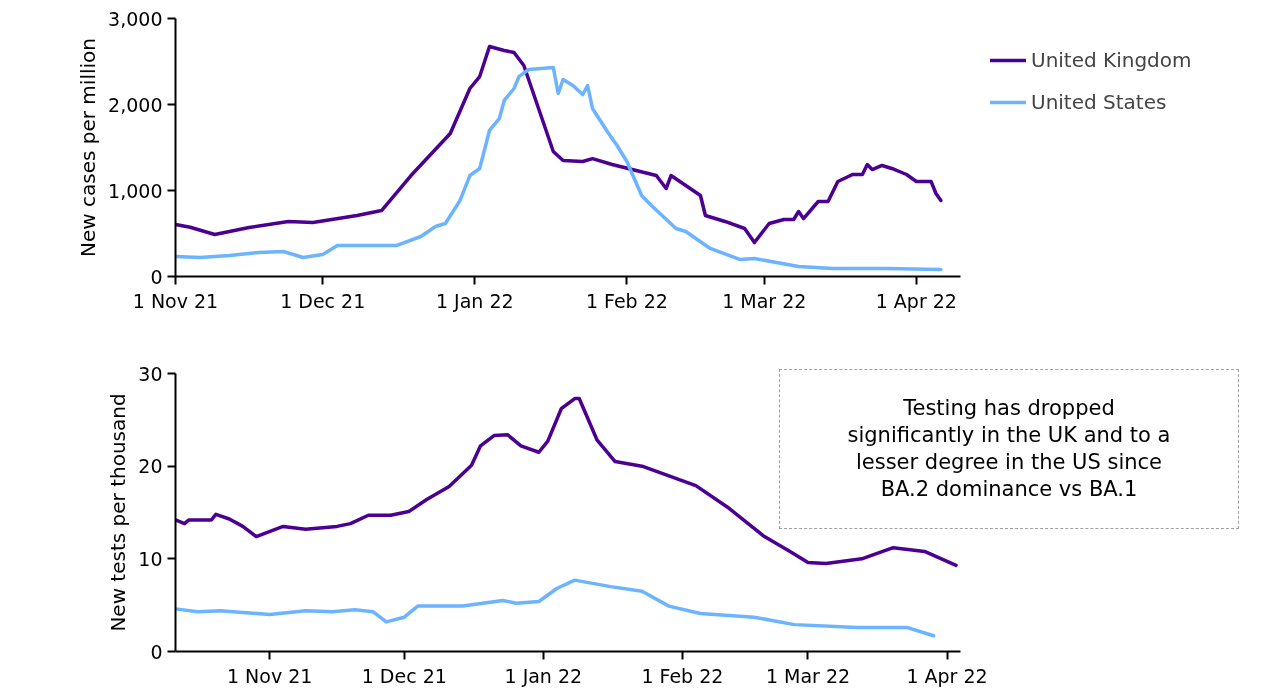 The width and height of the screenshot is (1274, 699). Describe the element at coordinates (1009, 449) in the screenshot. I see `annotation: Testing has dropped significantly in the UK and to a lesser degree in the US since BA.2 dominance vs BA.1` at that location.